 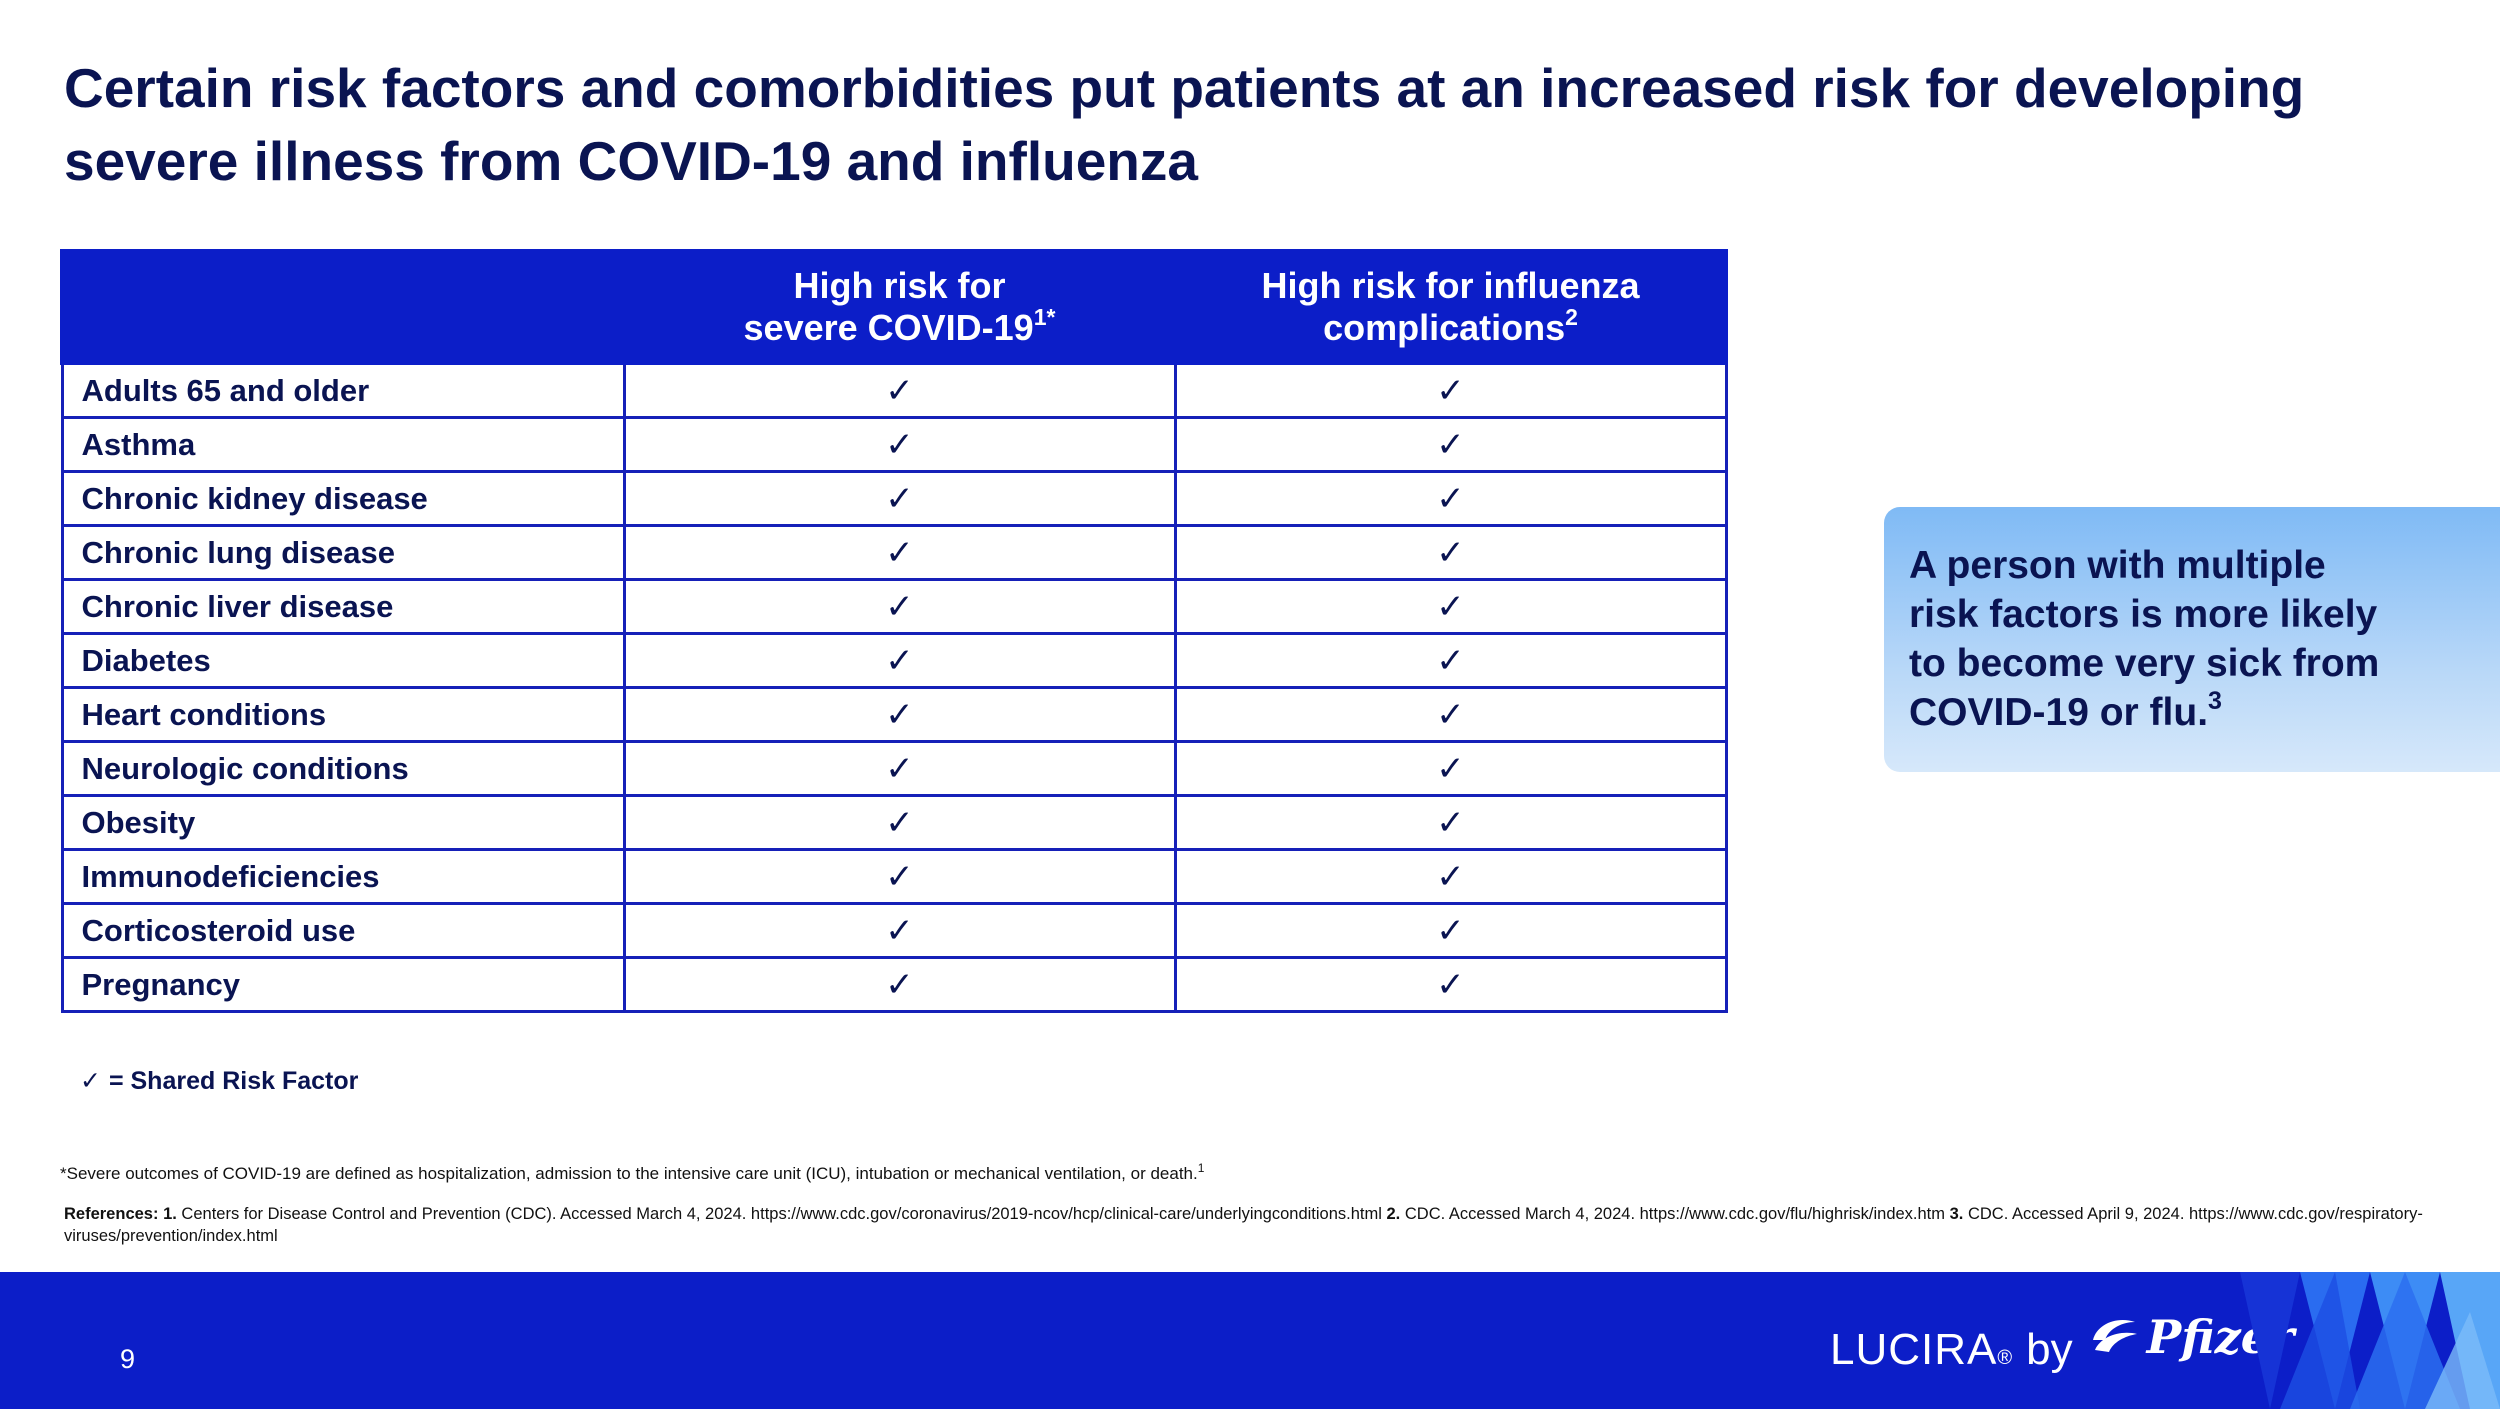 I want to click on table-row: Pregnancy ✓ ✓, so click(x=894, y=984).